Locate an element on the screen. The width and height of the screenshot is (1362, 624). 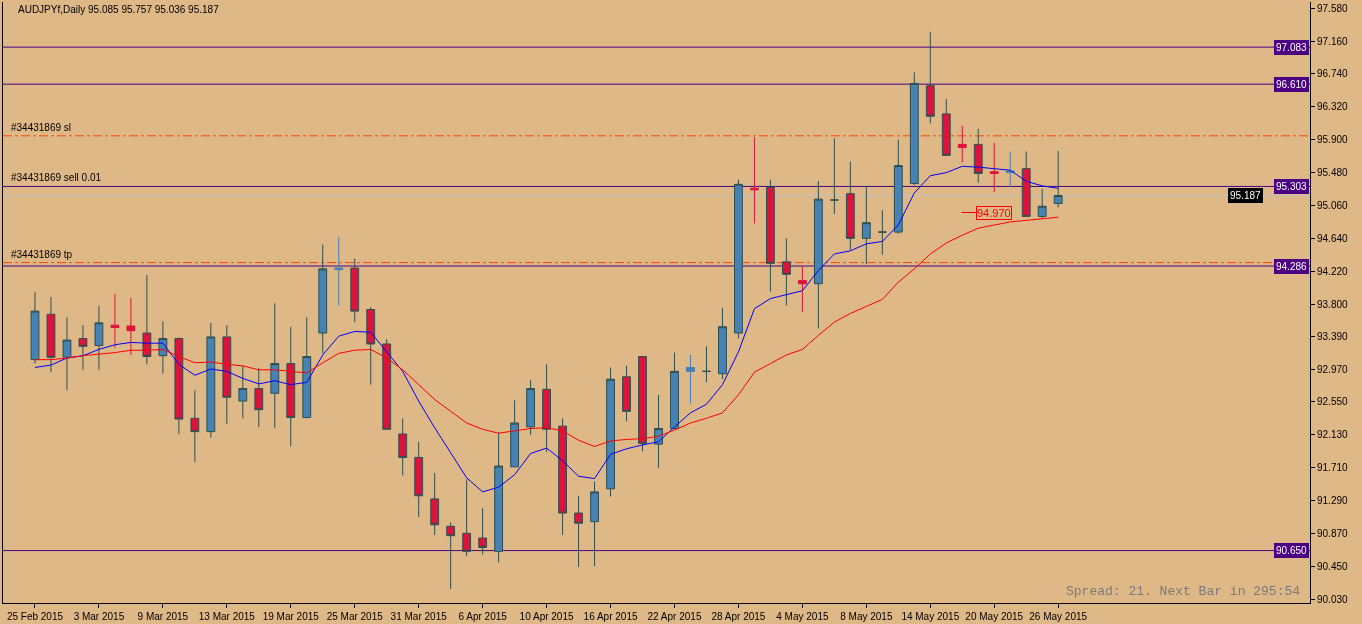
y-tick-label: 91.290 is located at coordinates (1333, 500).